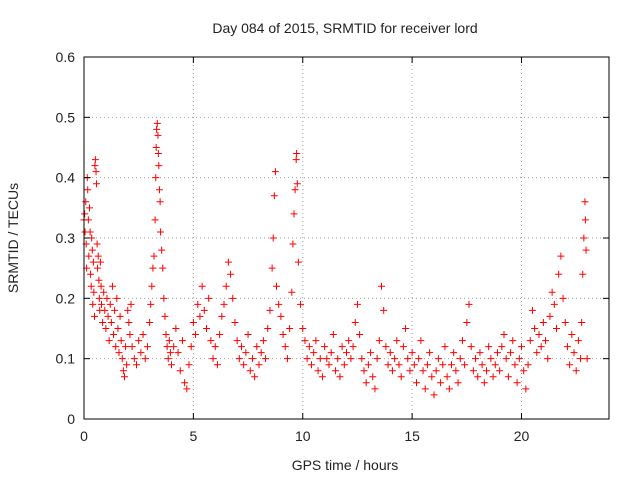 The image size is (640, 480). Describe the element at coordinates (66, 238) in the screenshot. I see `y-tick-label: 0.3` at that location.